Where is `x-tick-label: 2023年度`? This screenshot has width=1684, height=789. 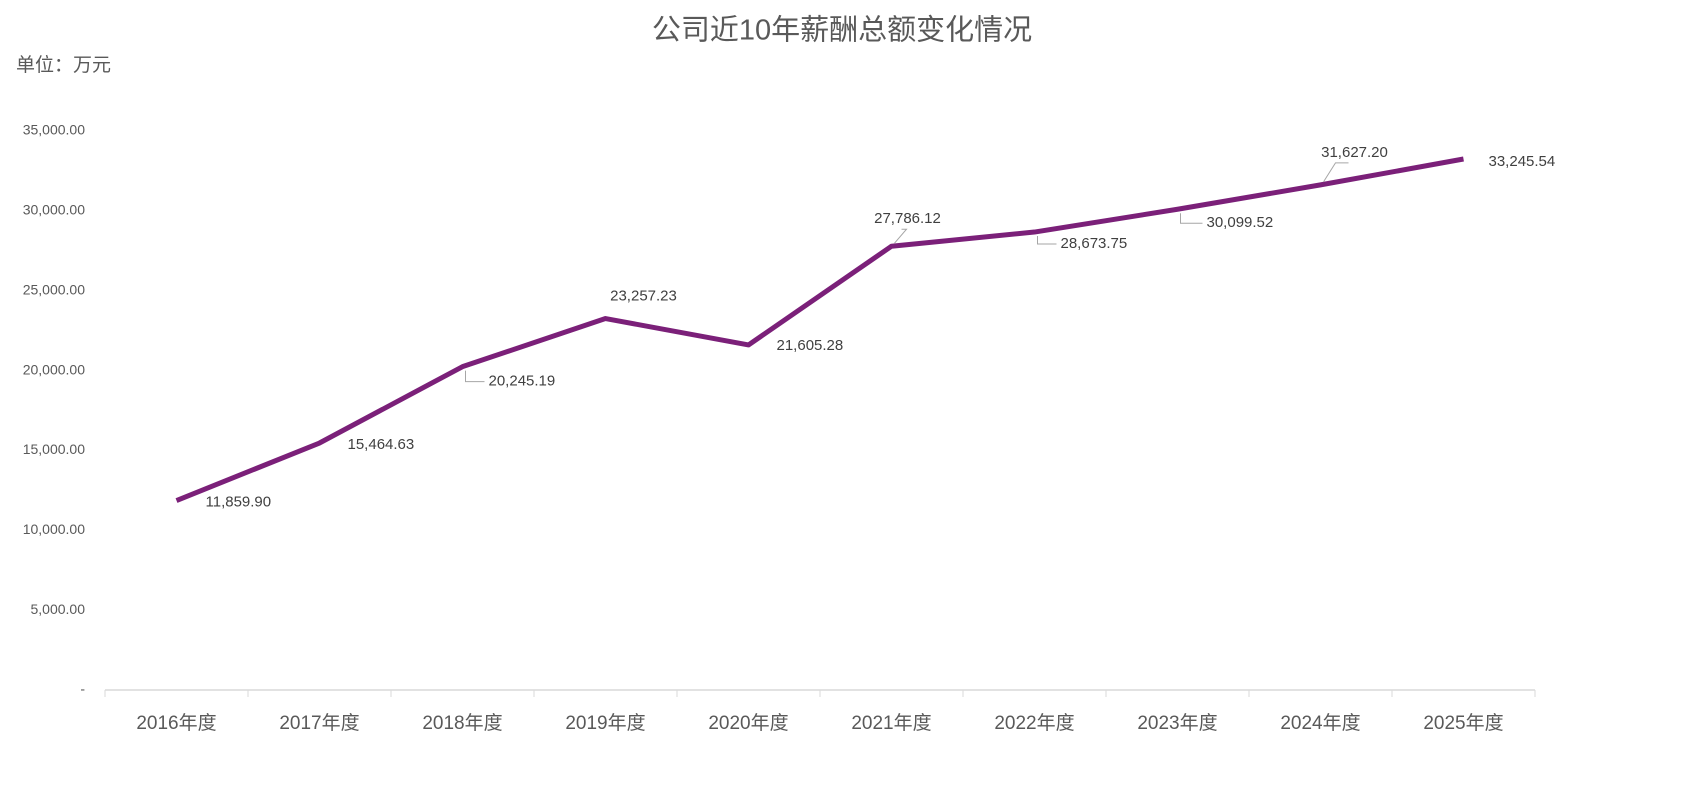
x-tick-label: 2023年度 is located at coordinates (1177, 723).